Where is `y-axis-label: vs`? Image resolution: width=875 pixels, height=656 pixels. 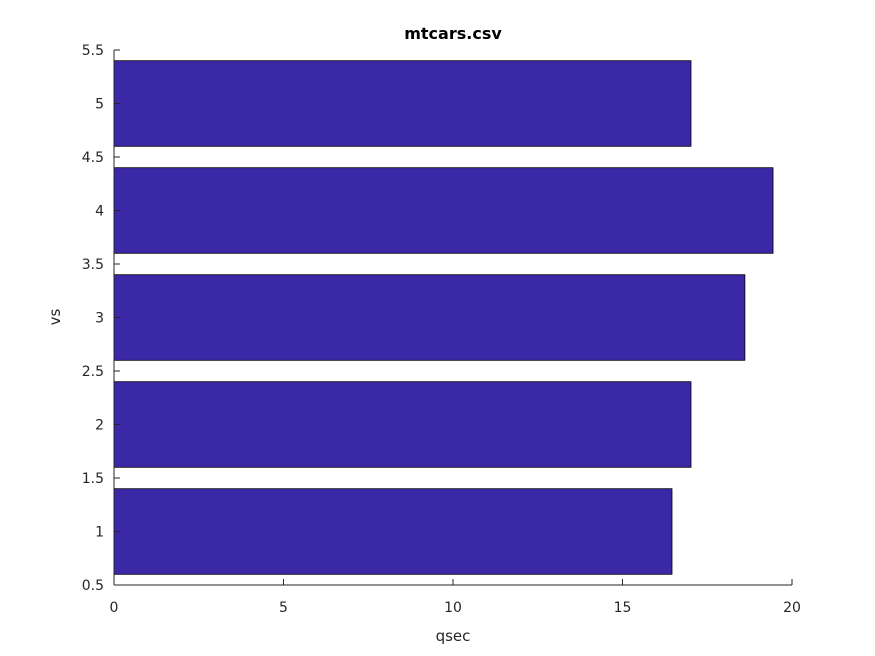 y-axis-label: vs is located at coordinates (55, 316).